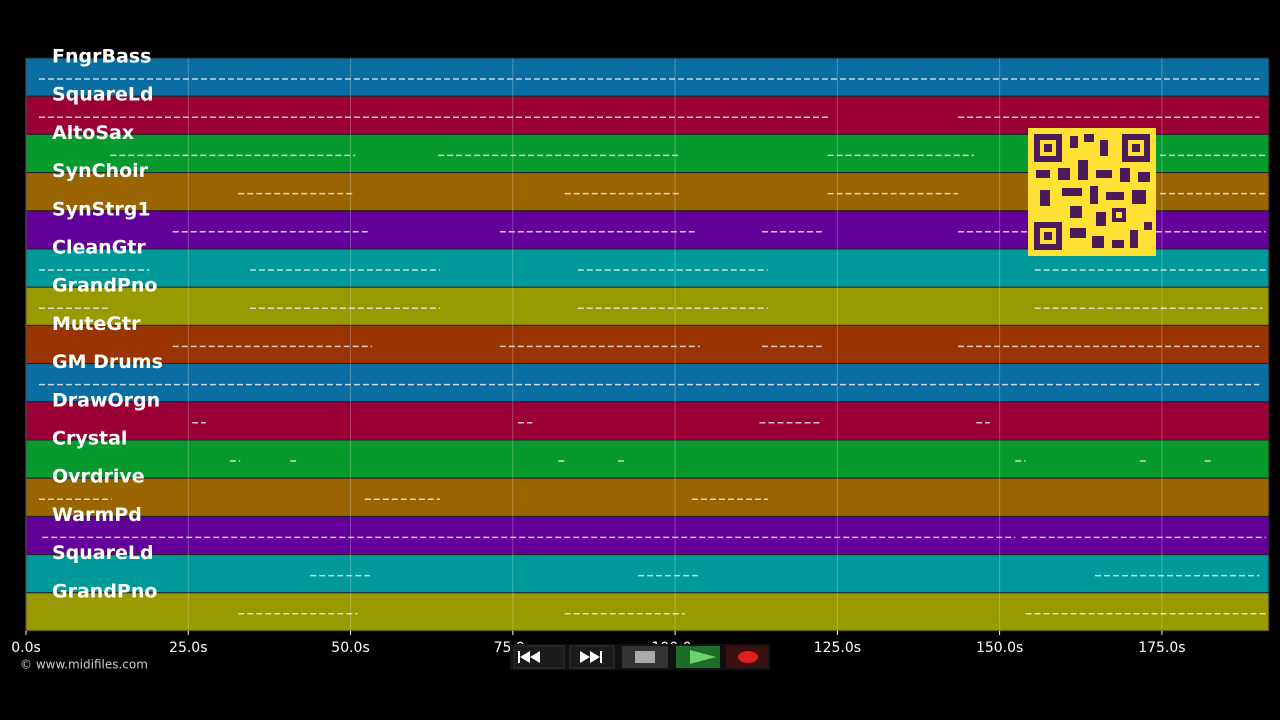 Image resolution: width=1280 pixels, height=720 pixels. Describe the element at coordinates (26, 648) in the screenshot. I see `x-tick-label: 0.0s` at that location.